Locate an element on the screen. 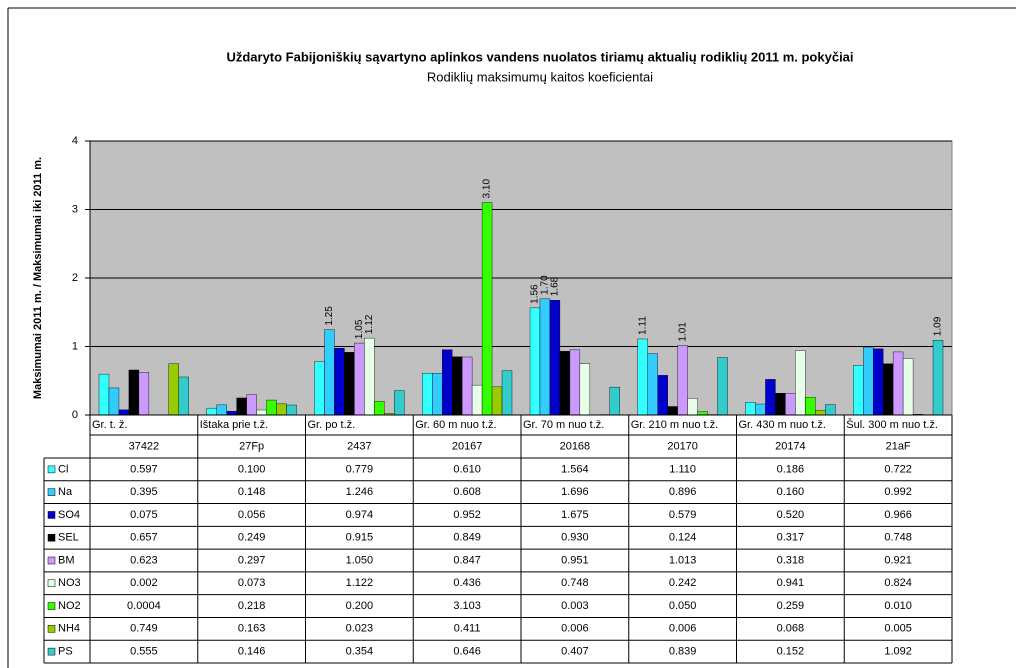 This screenshot has width=1016, height=668. table-value: 0.010 is located at coordinates (898, 606).